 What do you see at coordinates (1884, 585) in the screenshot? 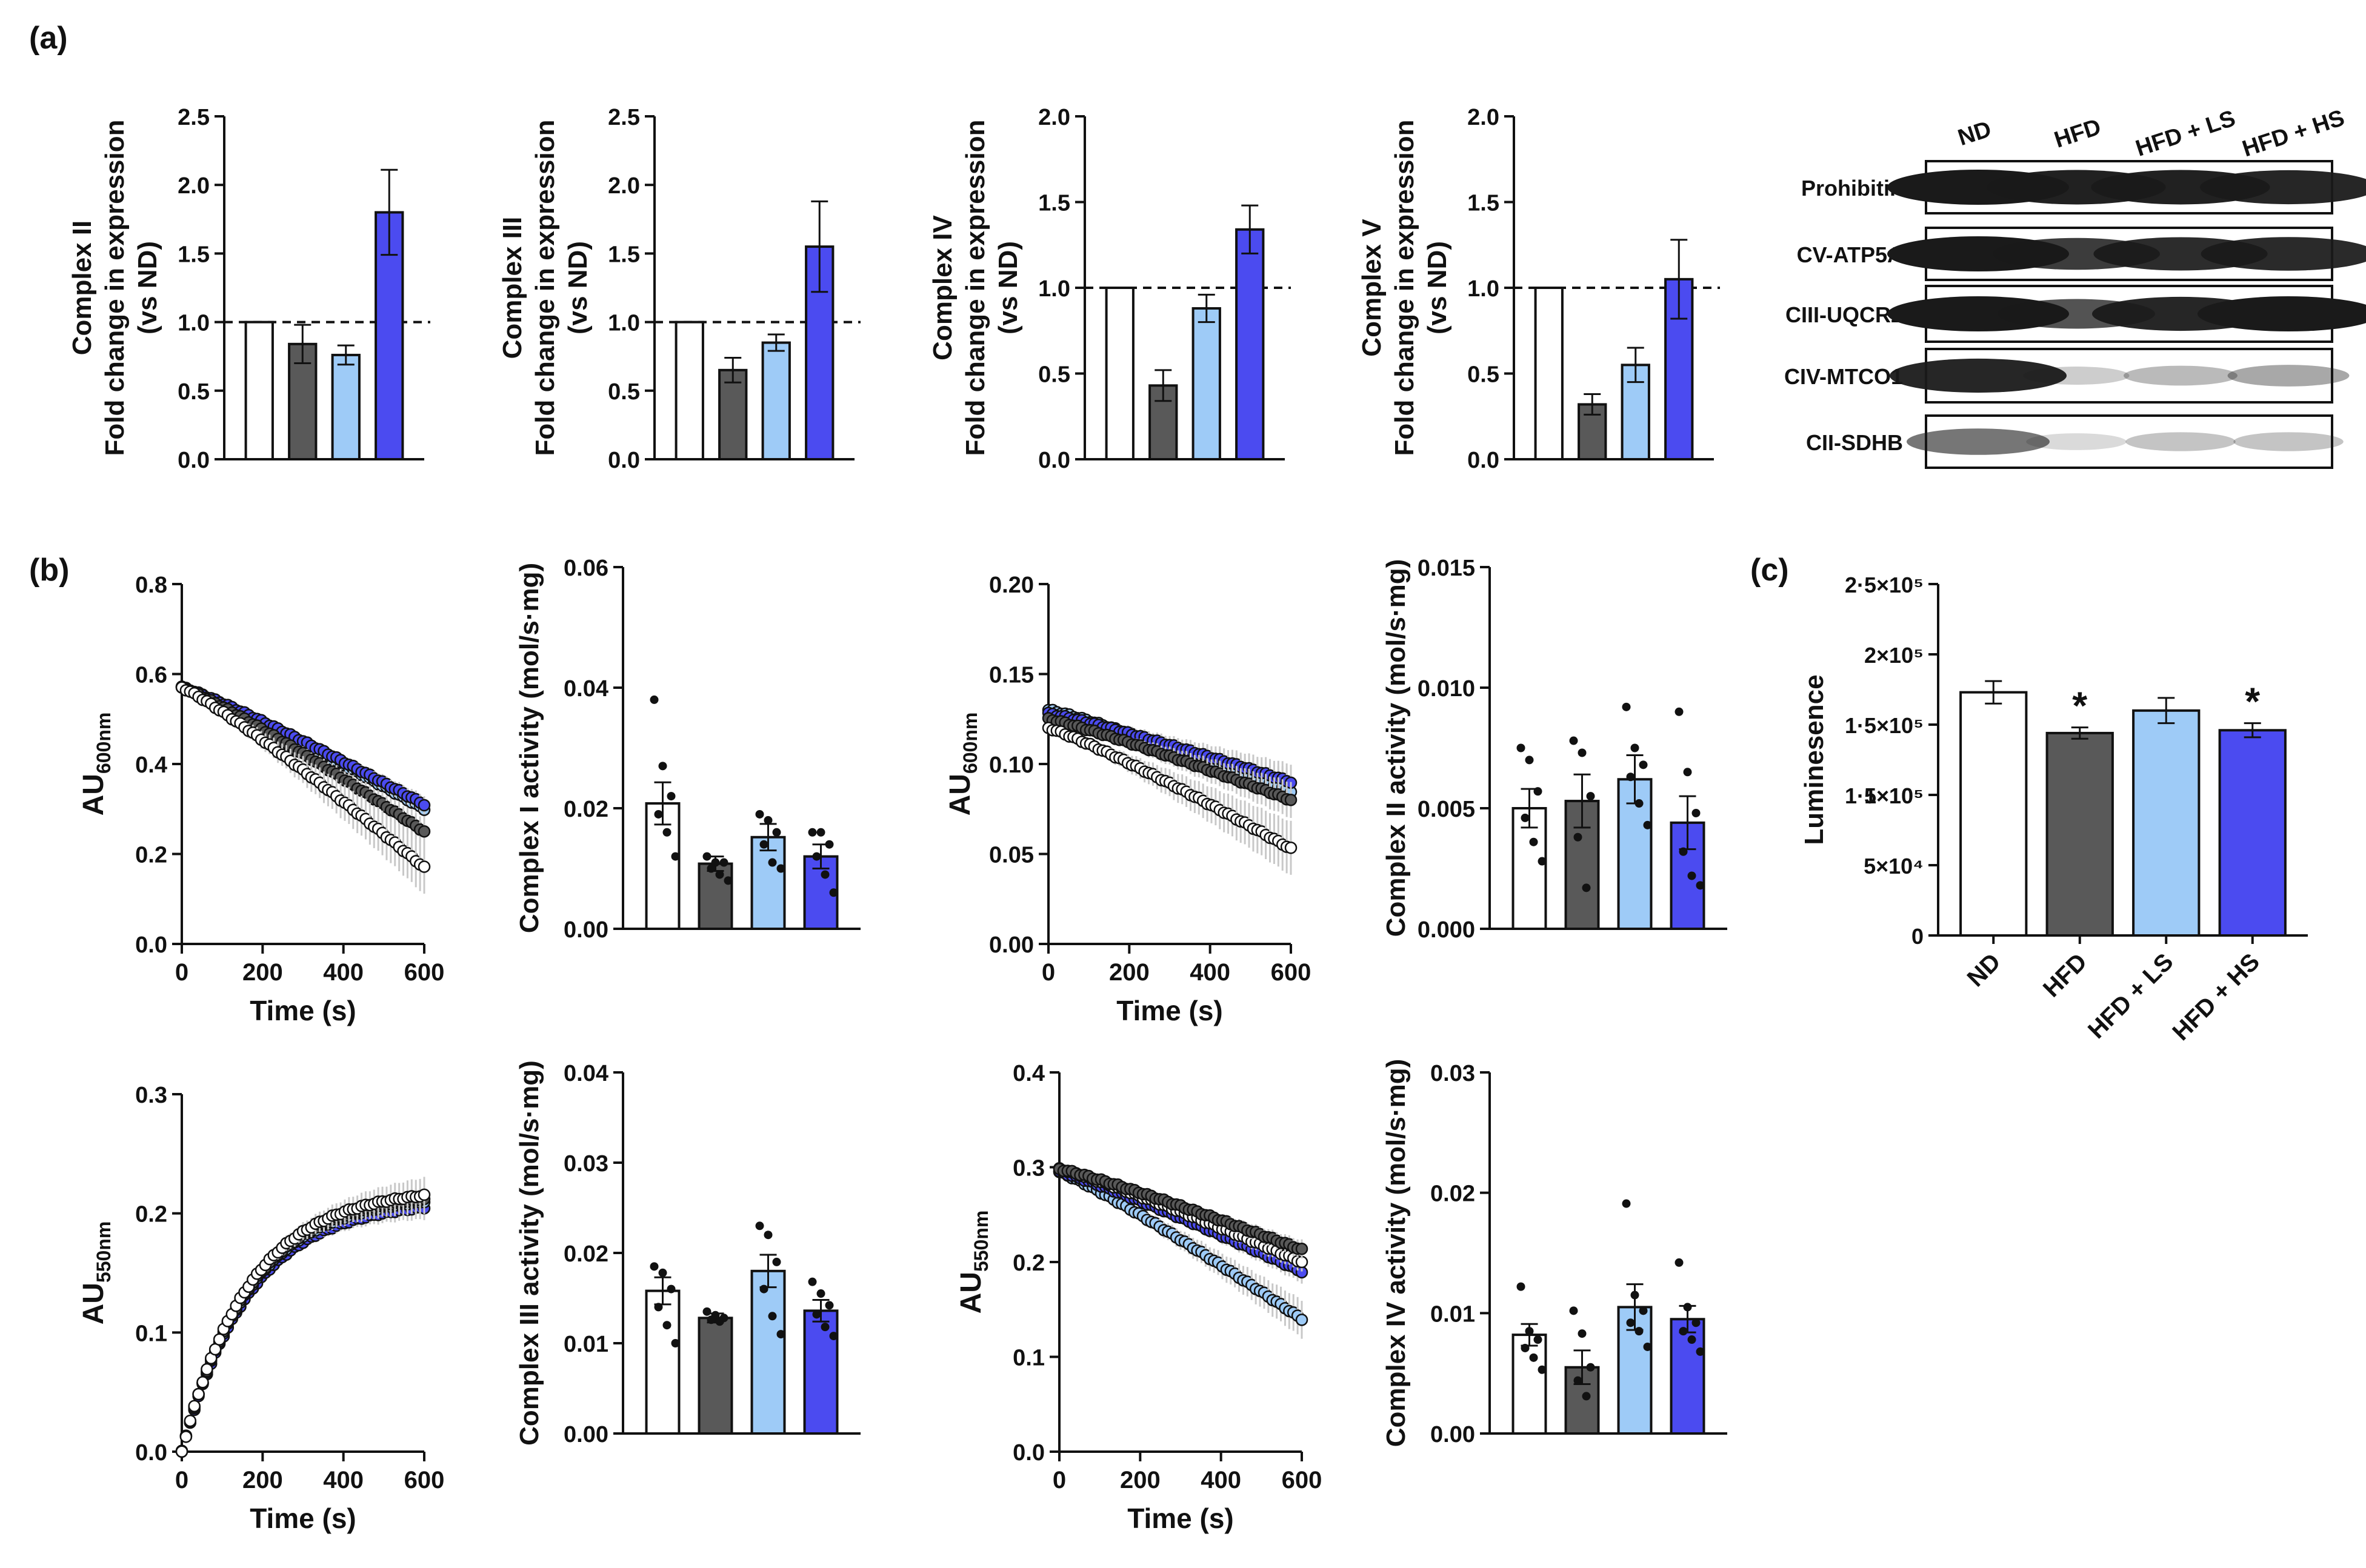
I see `y-tick-label: 2·5×10⁵` at bounding box center [1884, 585].